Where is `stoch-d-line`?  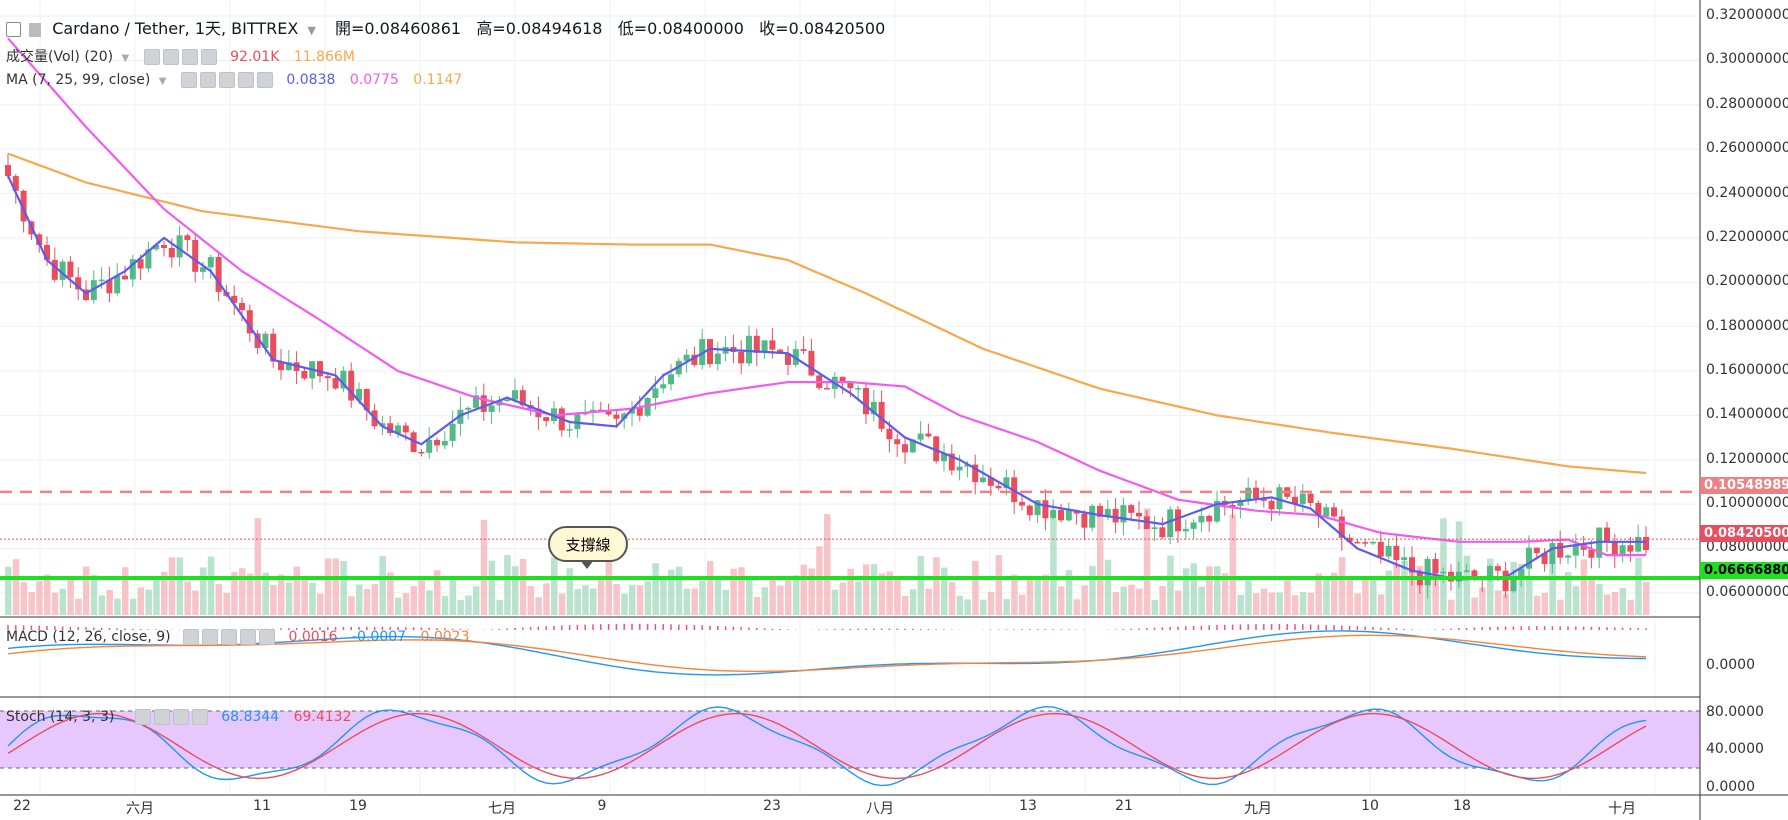
stoch-d-line is located at coordinates (827, 746).